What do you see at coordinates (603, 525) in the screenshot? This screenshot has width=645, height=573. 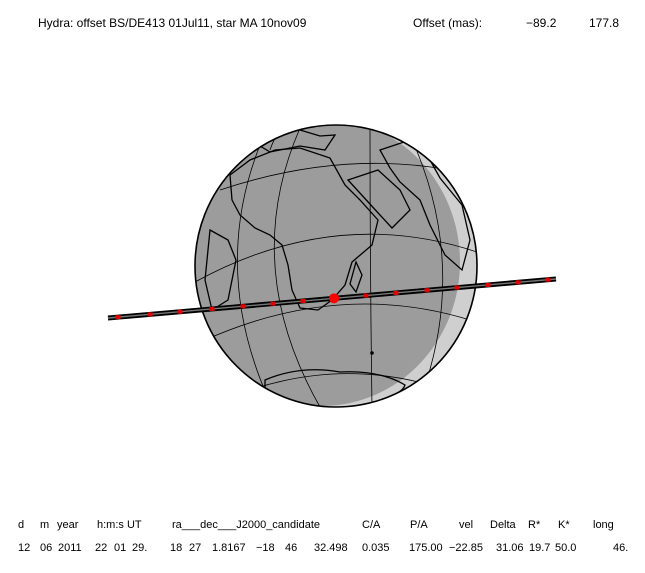 I see `table-header: long` at bounding box center [603, 525].